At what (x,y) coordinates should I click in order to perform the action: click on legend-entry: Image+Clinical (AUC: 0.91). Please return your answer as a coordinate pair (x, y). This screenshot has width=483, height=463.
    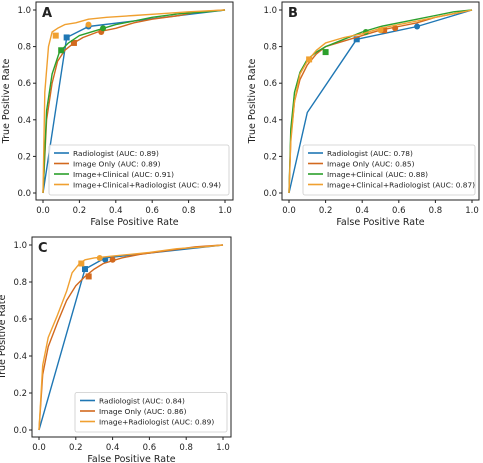
    Looking at the image, I should click on (123, 174).